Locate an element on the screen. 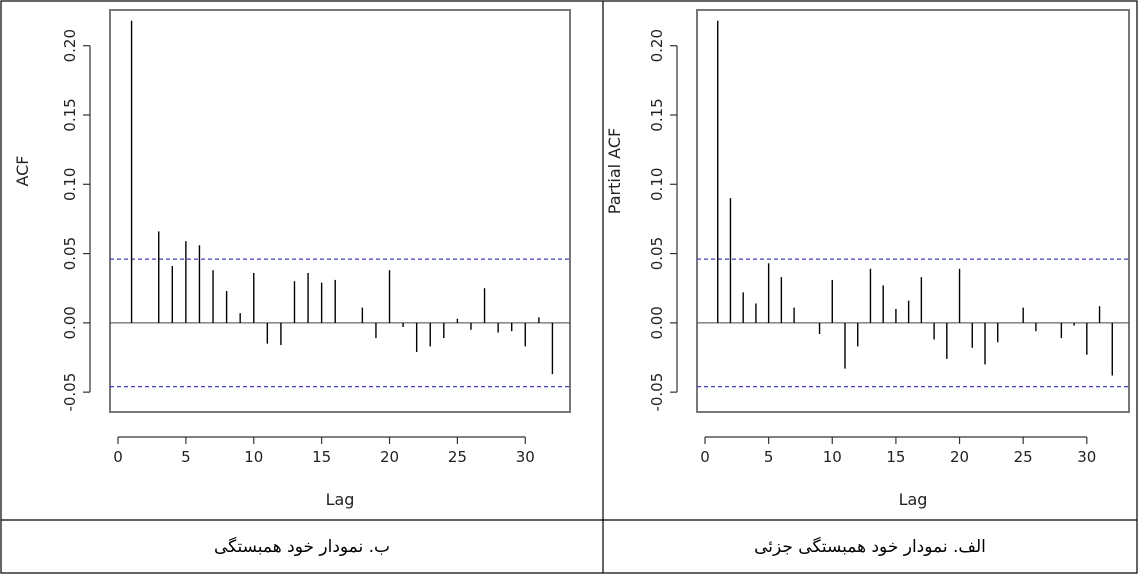 This screenshot has width=1138, height=578. pacf-x-tick-label-20: 20 is located at coordinates (959, 457).